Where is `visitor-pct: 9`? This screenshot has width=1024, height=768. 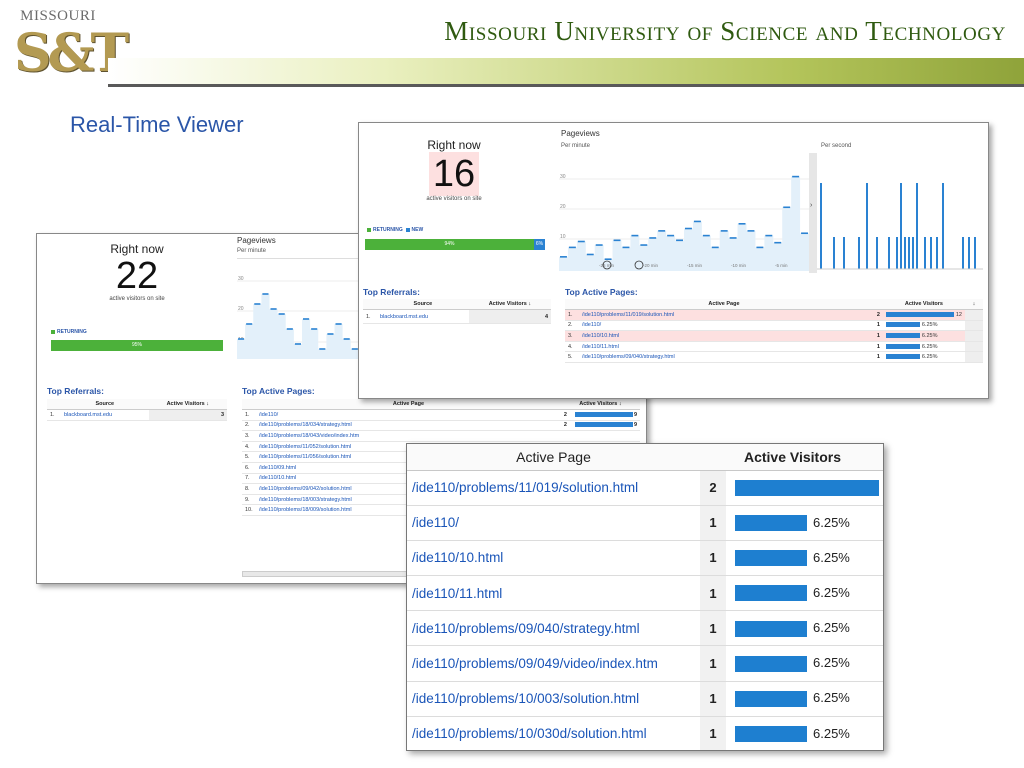 visitor-pct: 9 is located at coordinates (635, 414).